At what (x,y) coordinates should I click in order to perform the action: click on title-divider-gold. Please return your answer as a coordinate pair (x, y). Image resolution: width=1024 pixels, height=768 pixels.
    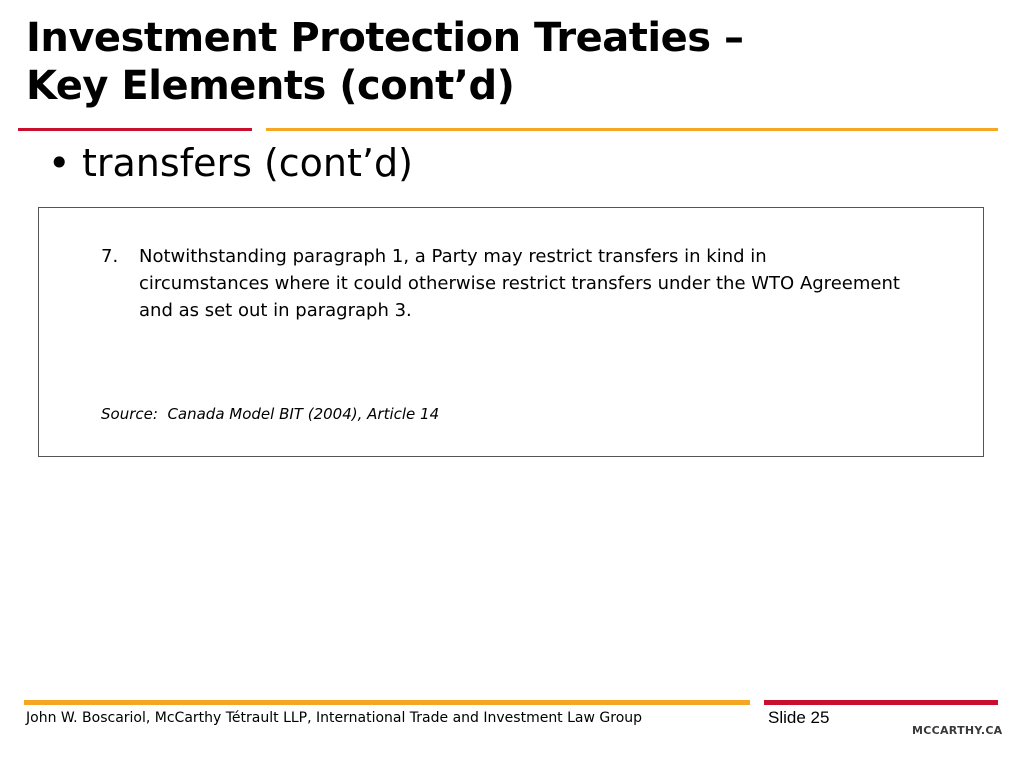
    Looking at the image, I should click on (632, 129).